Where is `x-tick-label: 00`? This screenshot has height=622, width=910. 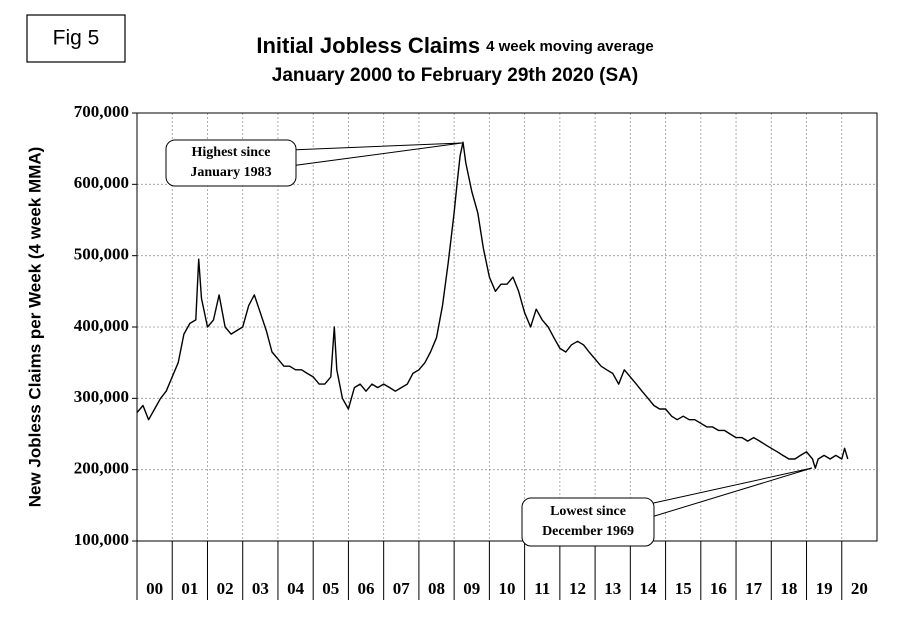 x-tick-label: 00 is located at coordinates (154, 588).